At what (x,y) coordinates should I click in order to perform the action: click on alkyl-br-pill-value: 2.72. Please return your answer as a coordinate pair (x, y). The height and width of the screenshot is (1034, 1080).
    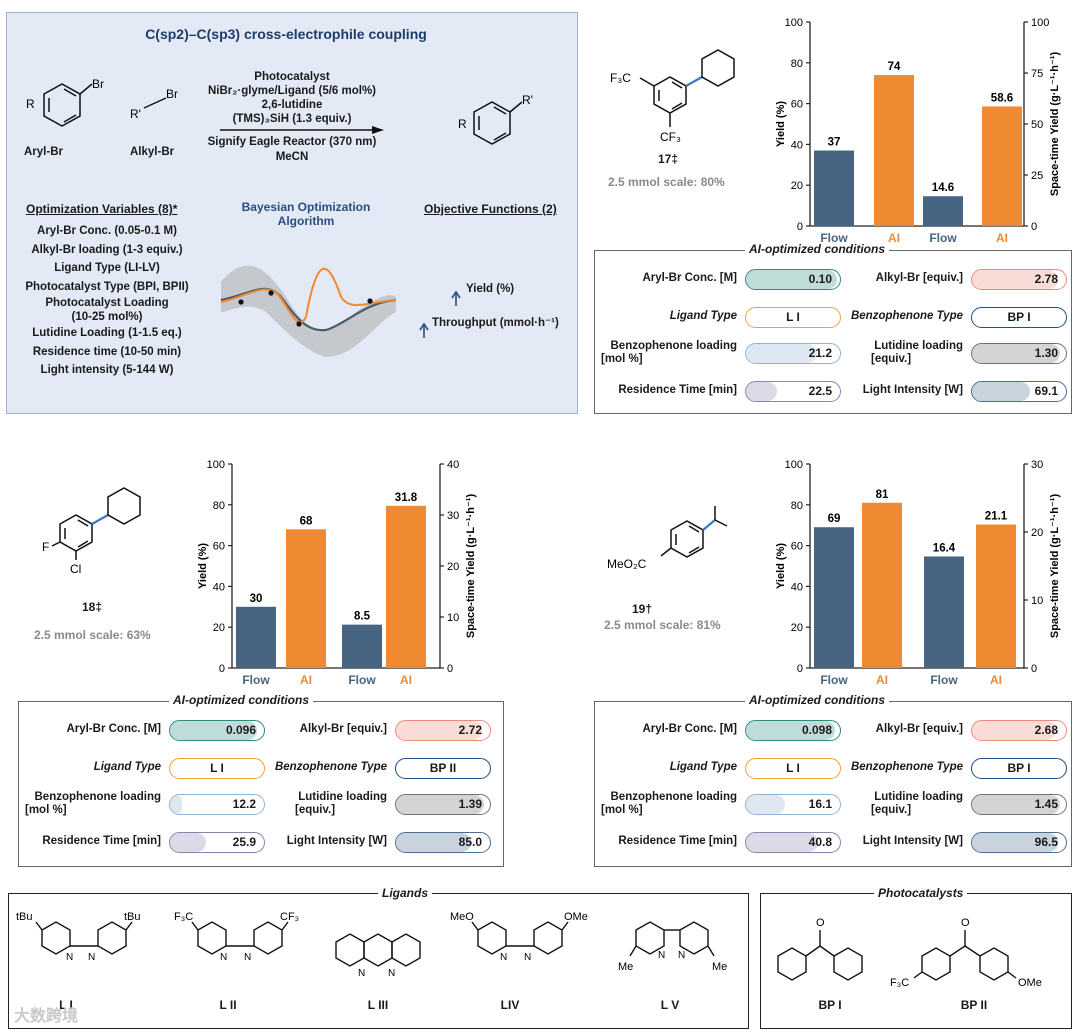
    Looking at the image, I should click on (470, 730).